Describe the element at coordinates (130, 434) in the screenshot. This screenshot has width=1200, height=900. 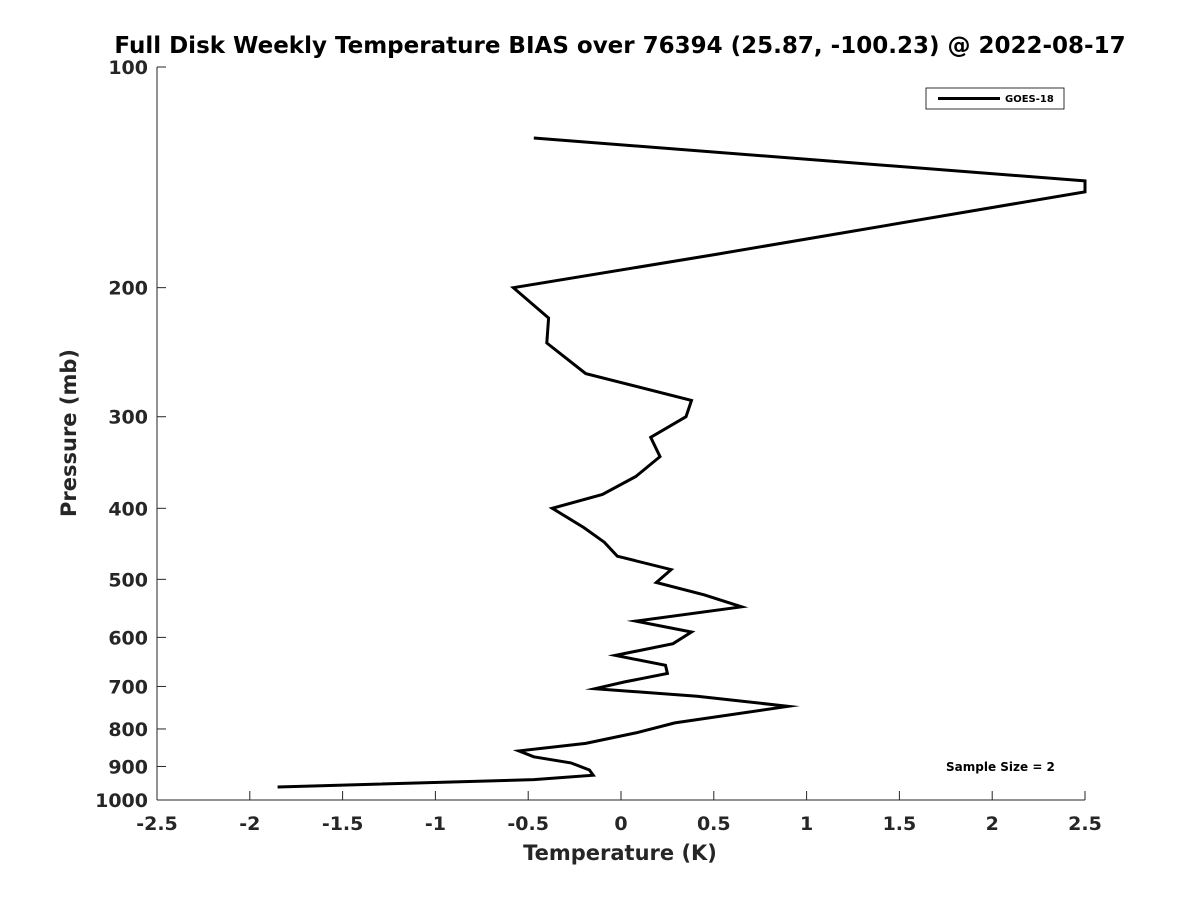
I see `y-axis: 100 200 300 400 500 600 700 800 900 1000` at that location.